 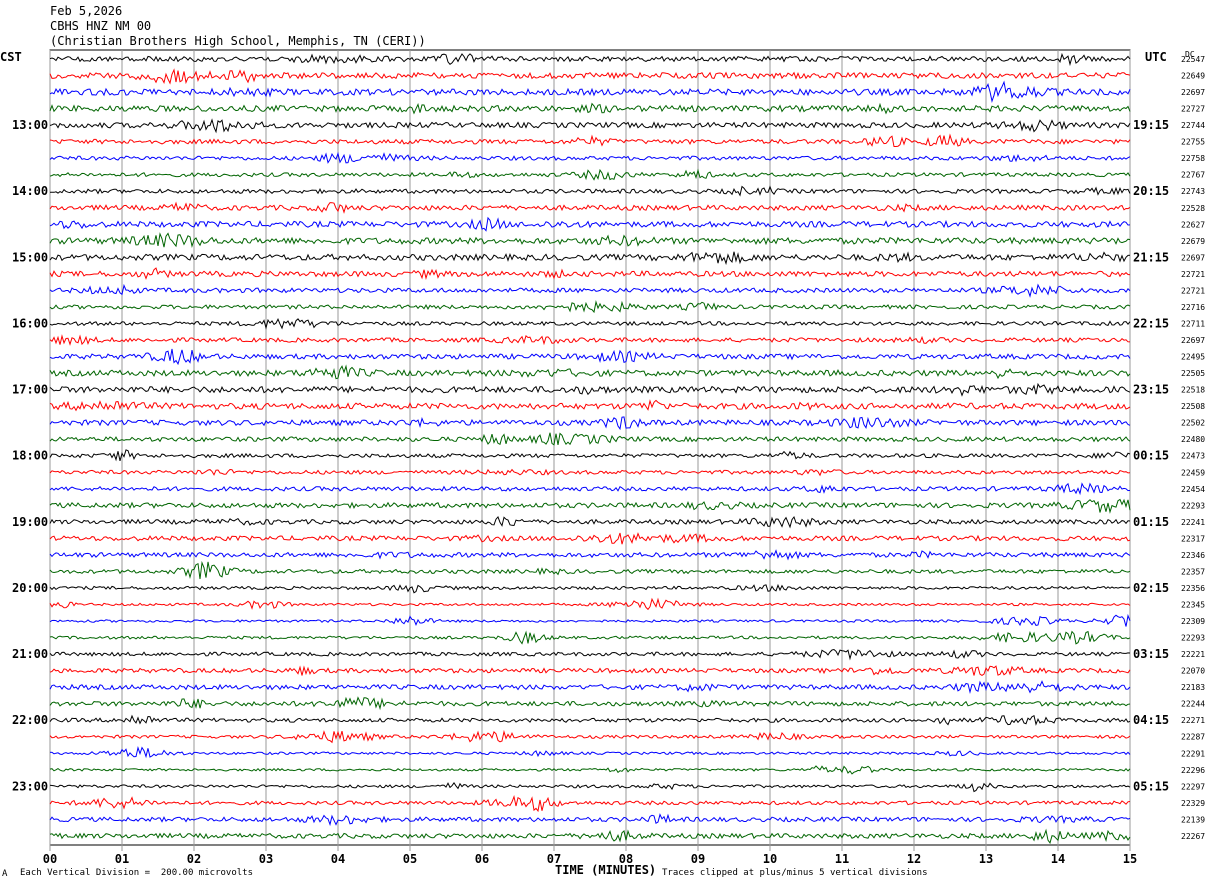 What do you see at coordinates (1151, 522) in the screenshot?
I see `right-hour-label: 01:15` at bounding box center [1151, 522].